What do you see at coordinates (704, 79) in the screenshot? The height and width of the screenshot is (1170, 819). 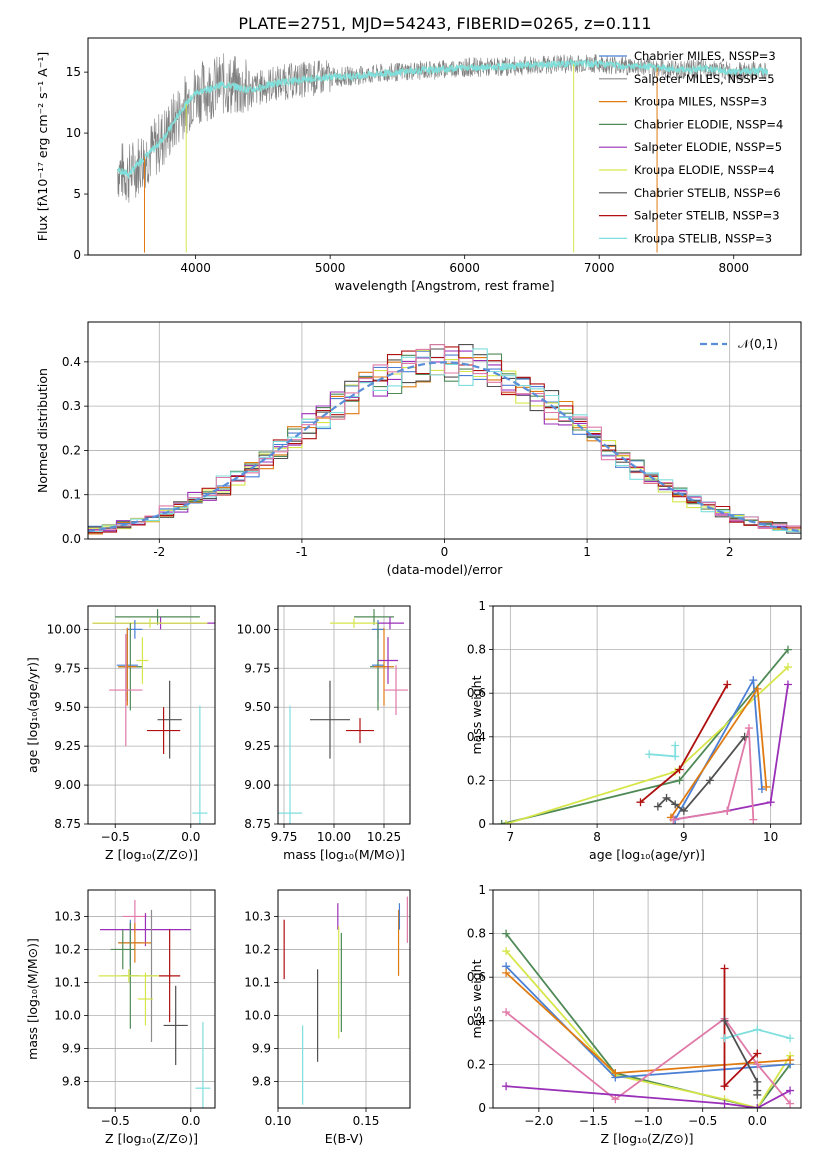 I see `legend-label: Salpeter MILES, NSSP=5` at bounding box center [704, 79].